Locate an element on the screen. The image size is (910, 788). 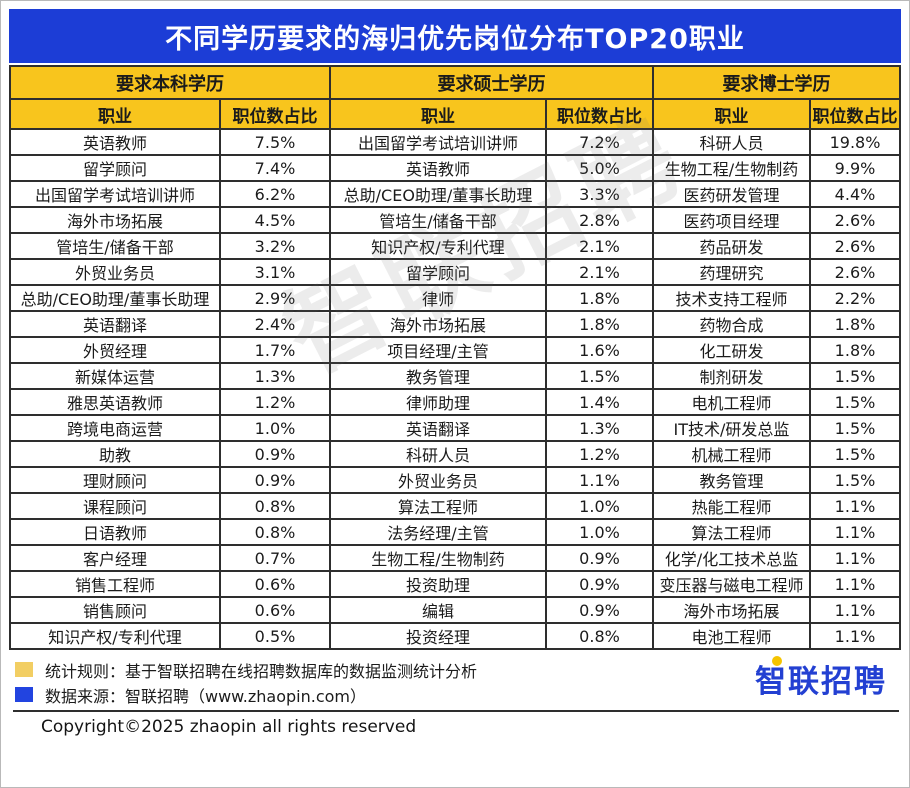
section-header-master: 要求硕士学历 is located at coordinates (491, 82).